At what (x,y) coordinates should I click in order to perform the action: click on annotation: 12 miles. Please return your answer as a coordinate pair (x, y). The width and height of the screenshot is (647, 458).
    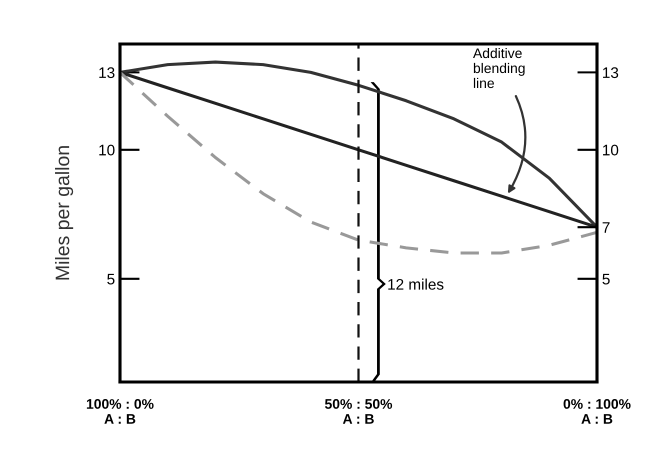
    Looking at the image, I should click on (416, 284).